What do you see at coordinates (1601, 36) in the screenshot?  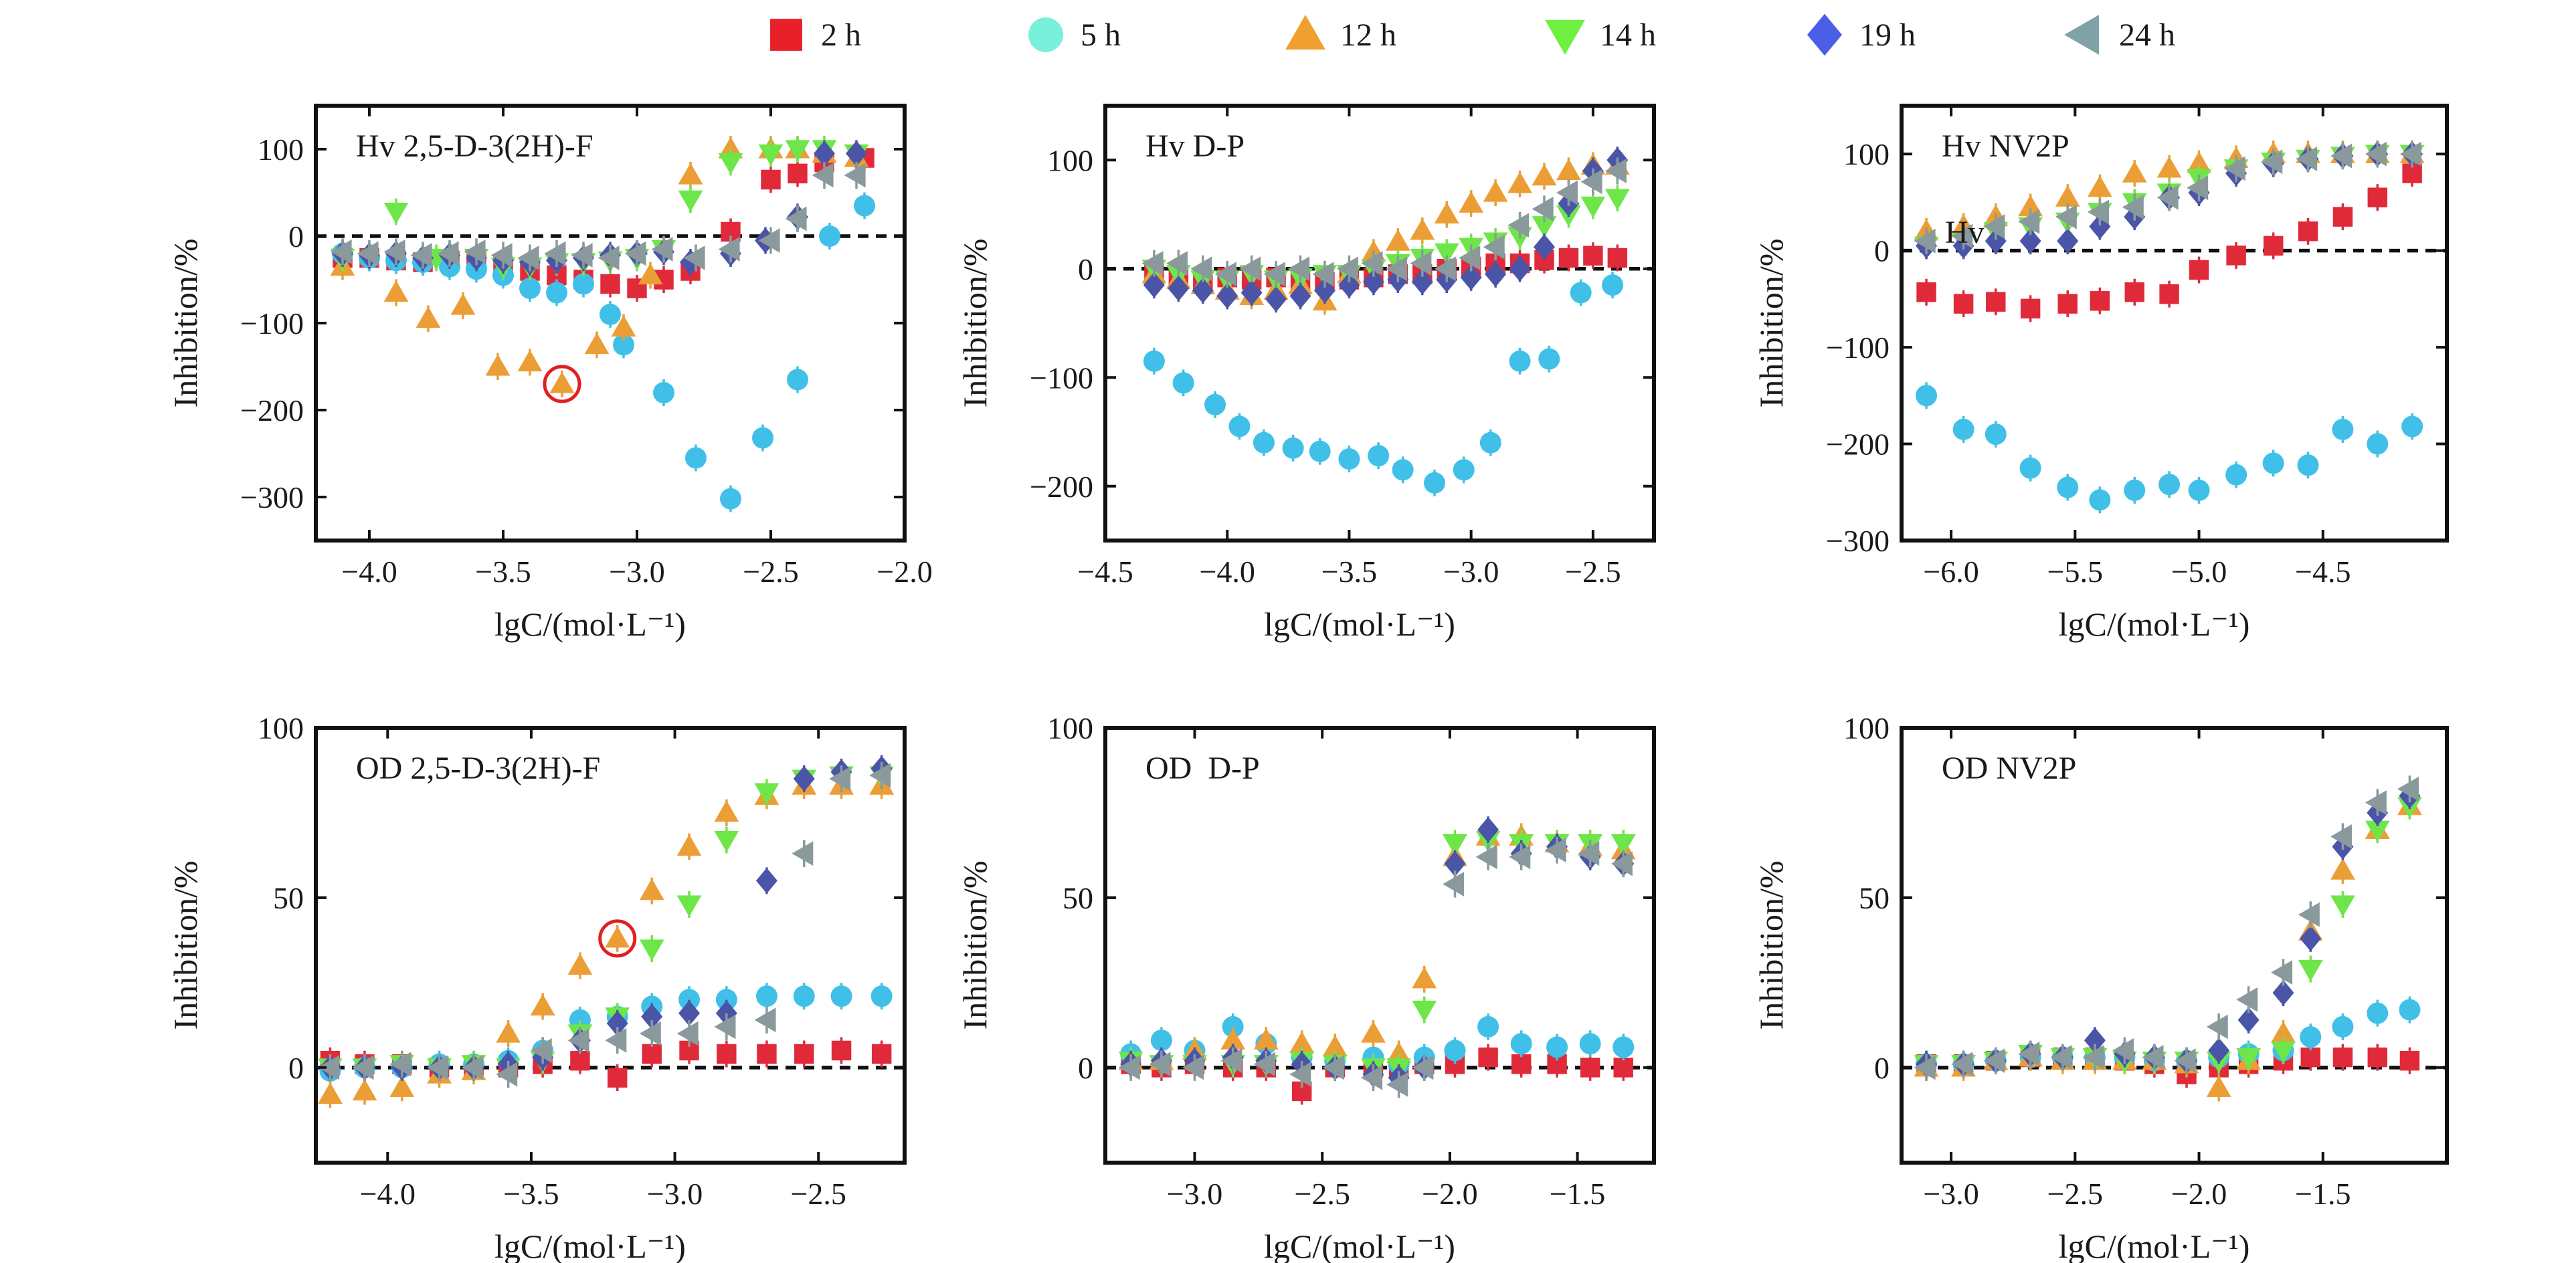 I see `legend-item-14-h: 14 h` at bounding box center [1601, 36].